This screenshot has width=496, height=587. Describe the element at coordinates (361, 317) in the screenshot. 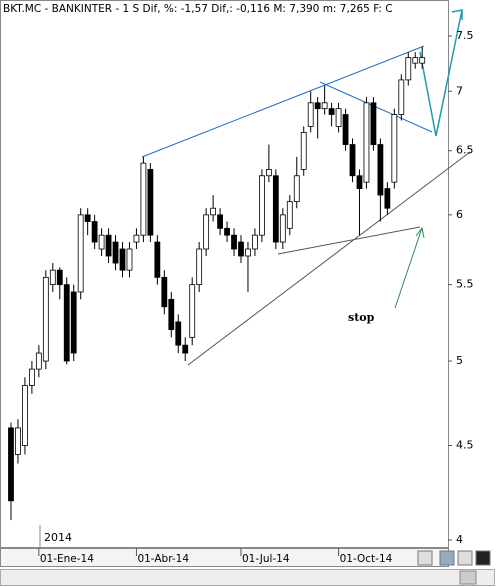

I see `annotation: stop` at that location.